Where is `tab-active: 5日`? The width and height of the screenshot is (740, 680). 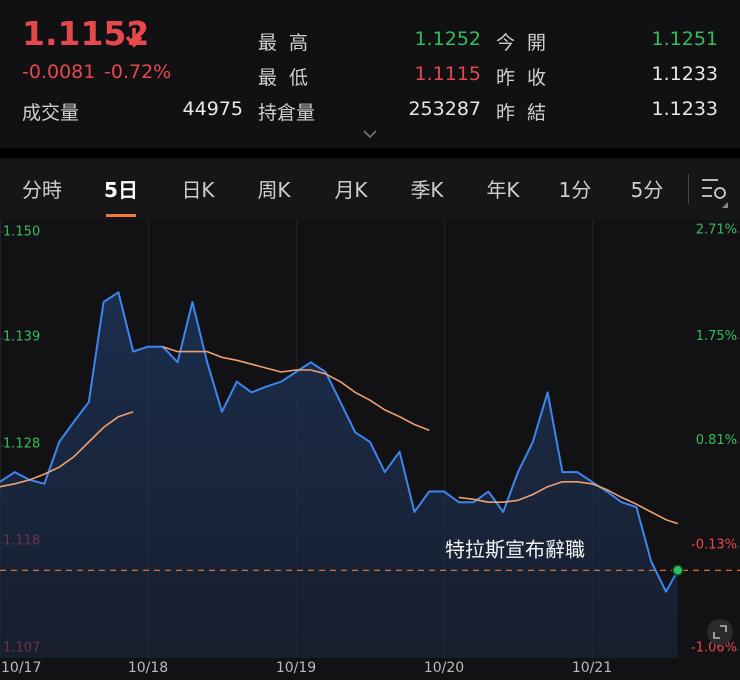
tab-active: 5日 is located at coordinates (121, 190).